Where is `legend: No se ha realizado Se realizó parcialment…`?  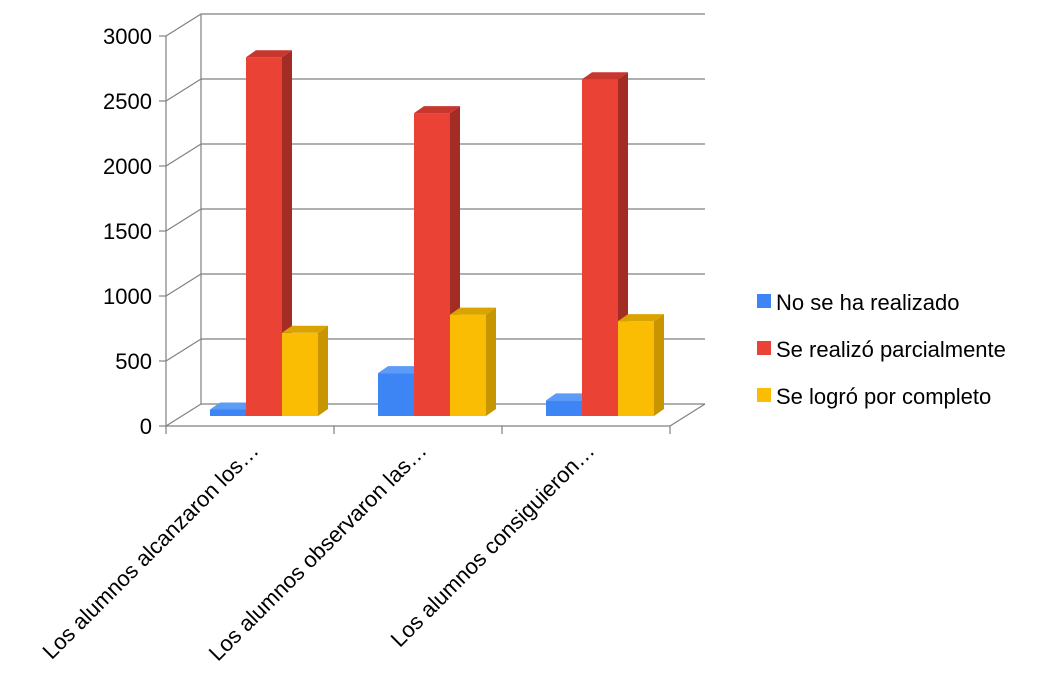
legend: No se ha realizado Se realizó parcialment… is located at coordinates (881, 349).